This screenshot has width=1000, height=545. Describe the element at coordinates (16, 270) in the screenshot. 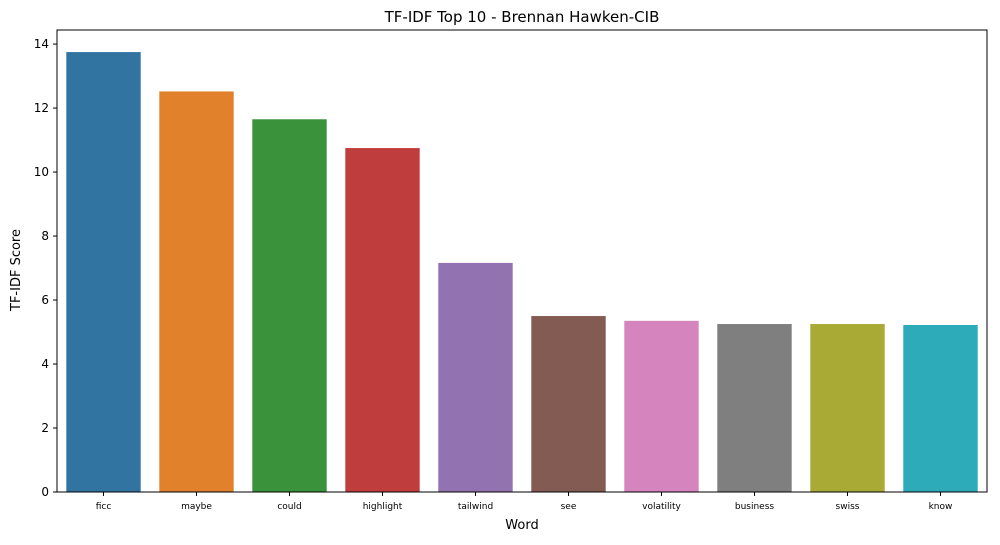

I see `y-axis-label: TF-IDF Score` at that location.